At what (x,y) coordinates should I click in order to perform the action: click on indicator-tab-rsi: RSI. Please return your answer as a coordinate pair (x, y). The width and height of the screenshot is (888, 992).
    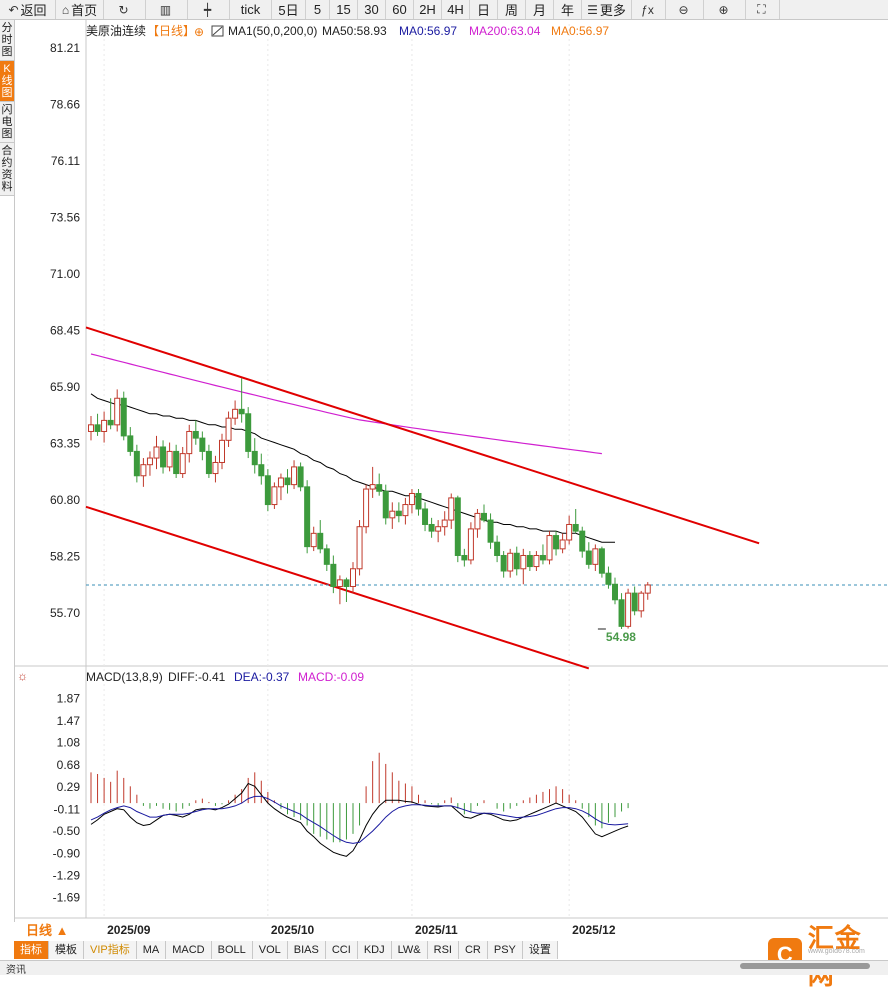
    Looking at the image, I should click on (443, 950).